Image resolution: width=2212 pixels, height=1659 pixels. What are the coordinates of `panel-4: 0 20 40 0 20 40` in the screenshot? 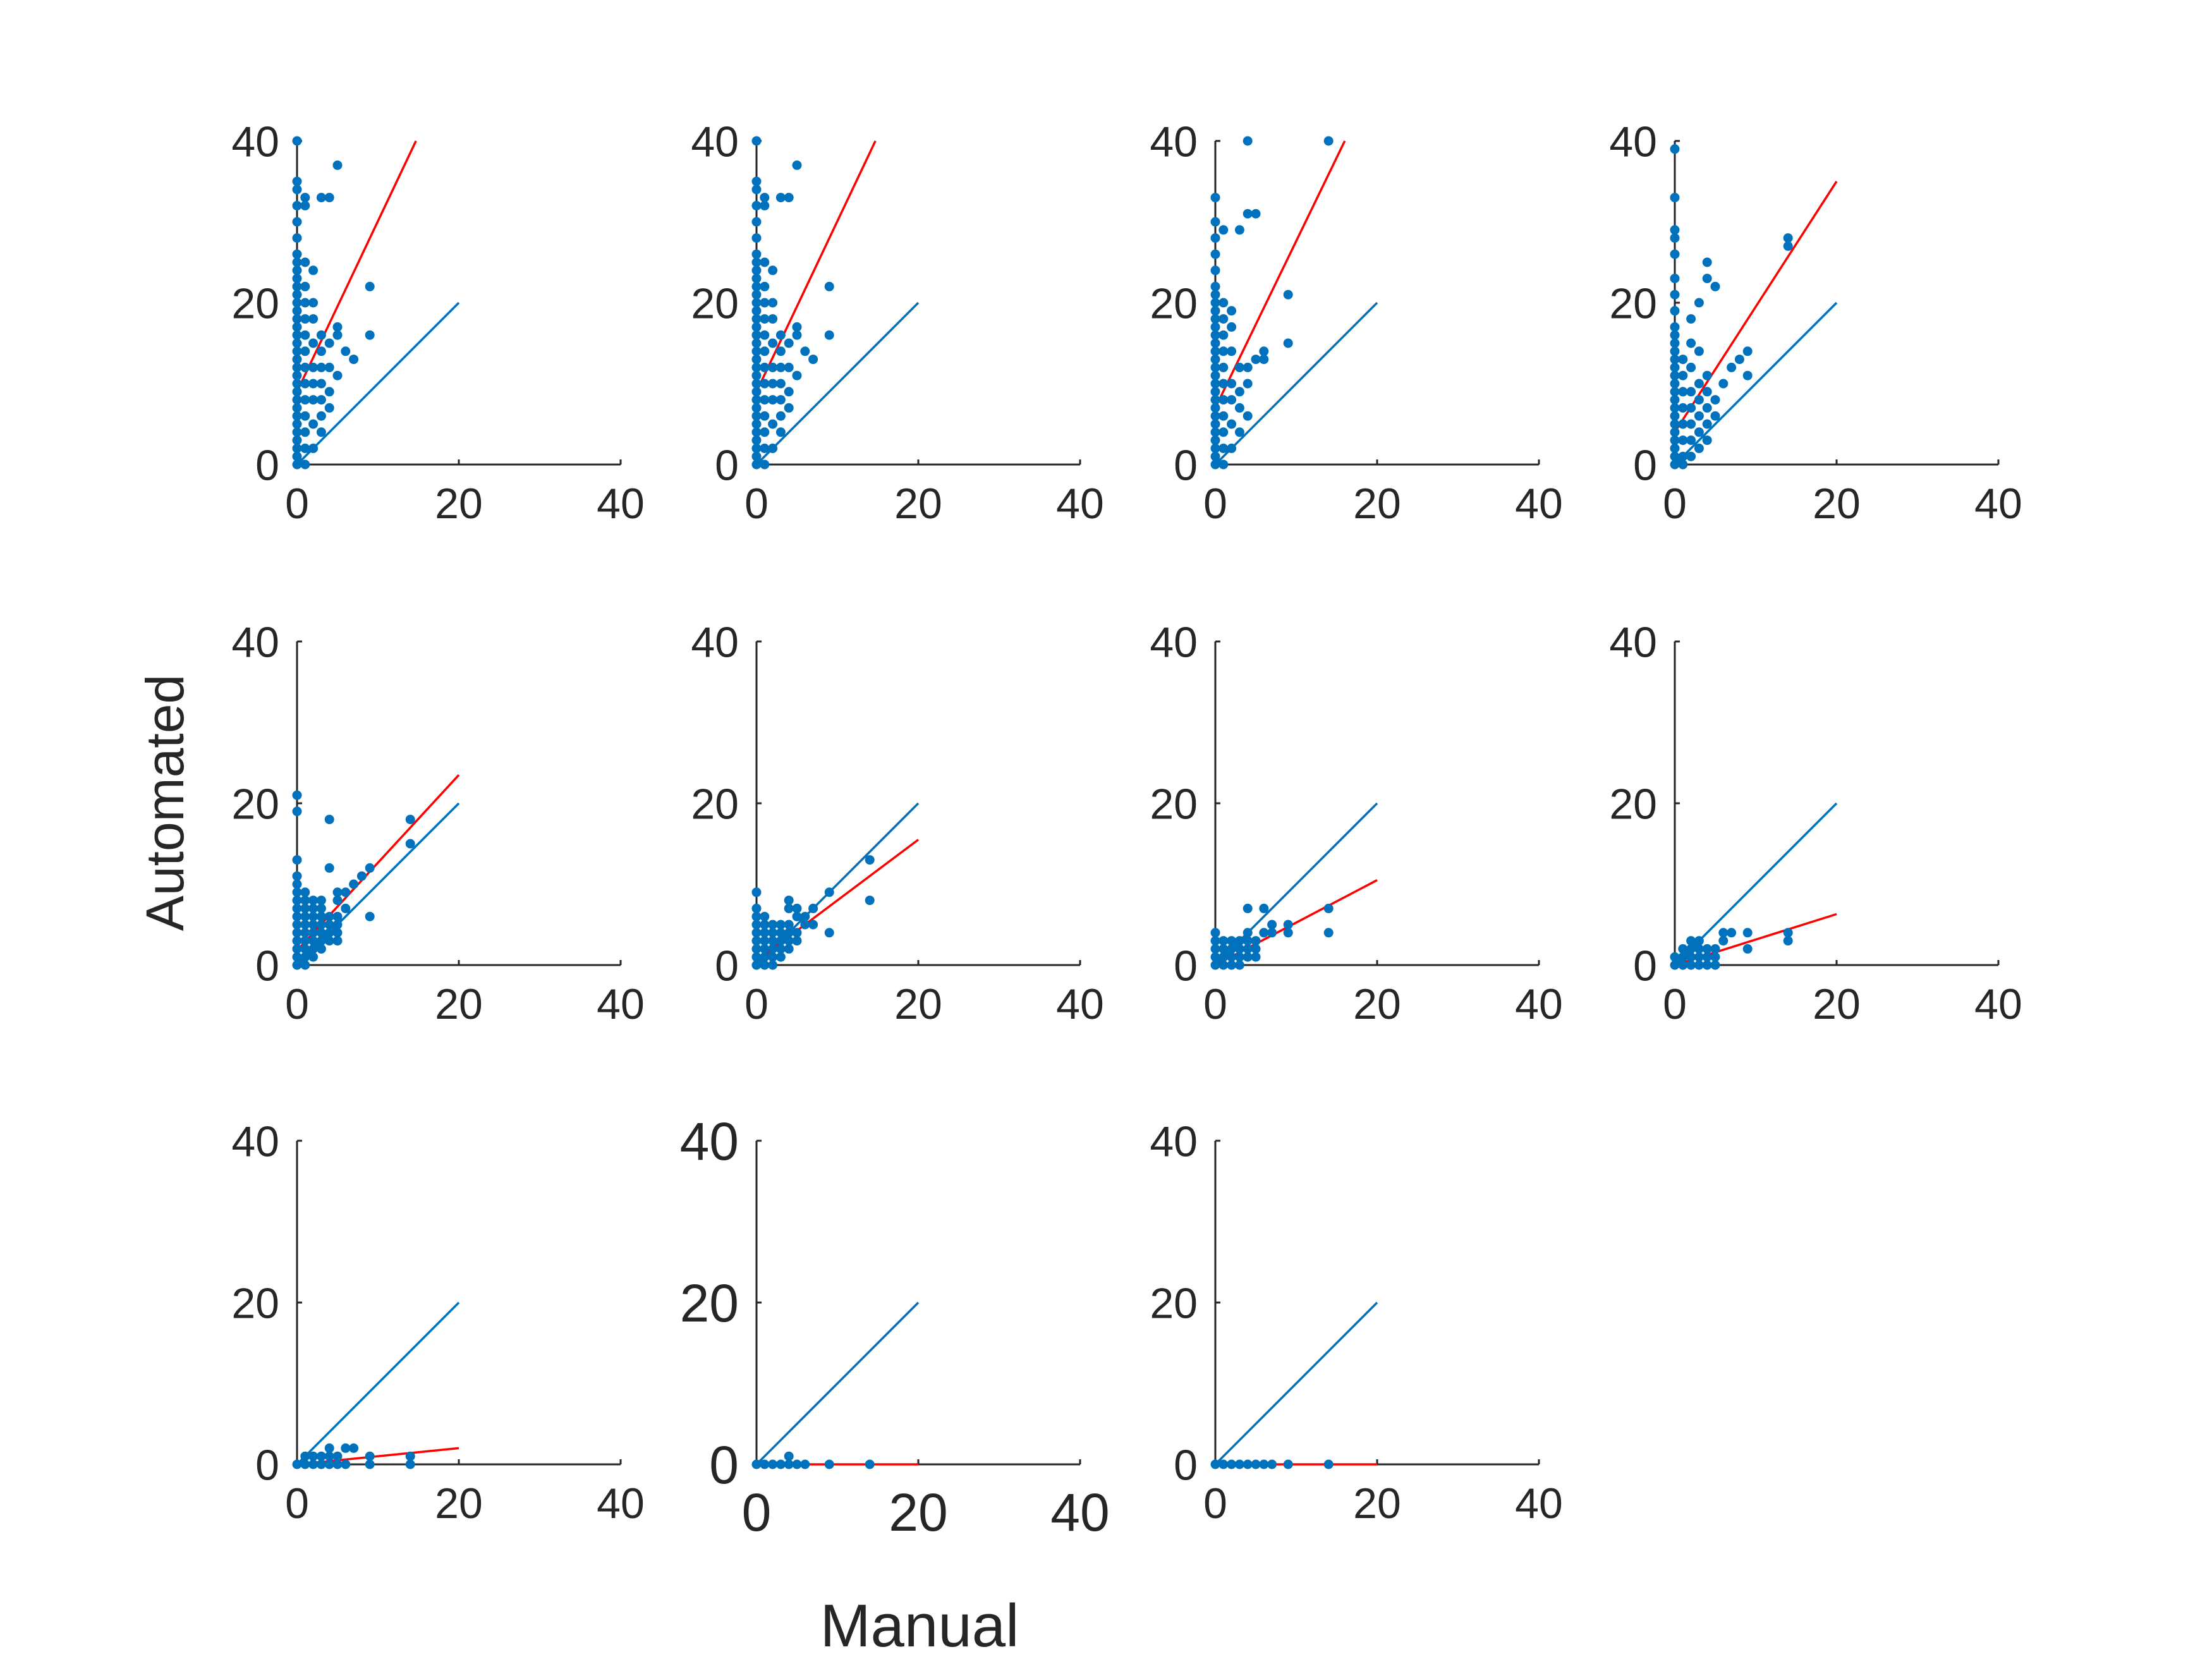 It's located at (1815, 323).